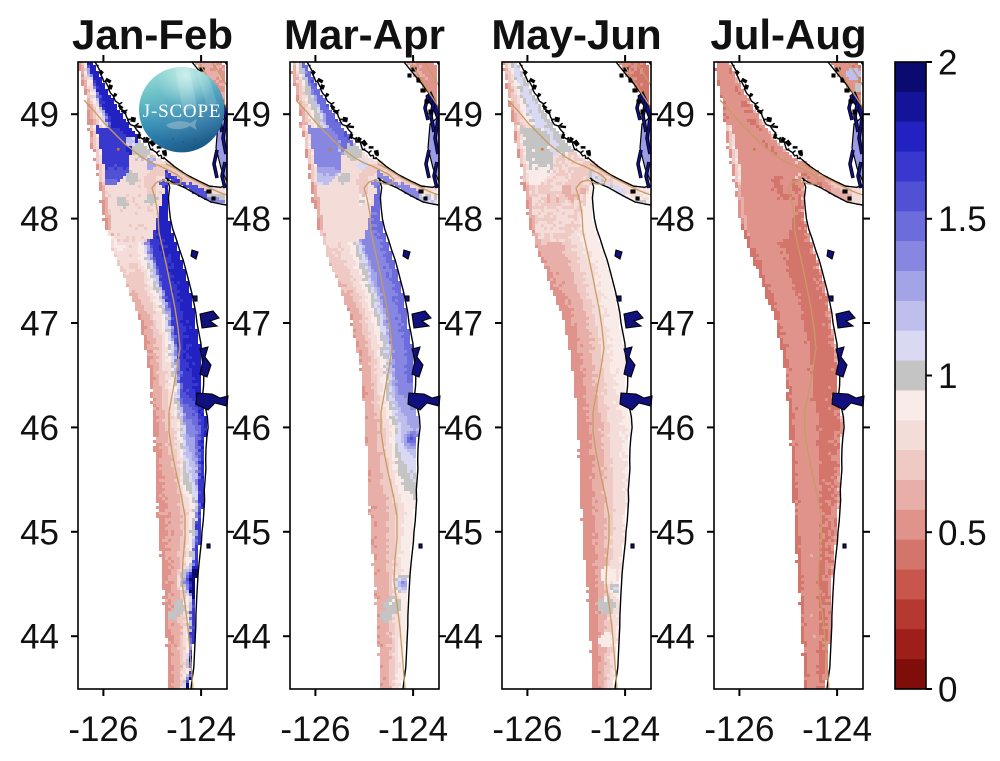 The image size is (1000, 761). I want to click on svg-text: 0, so click(947, 690).